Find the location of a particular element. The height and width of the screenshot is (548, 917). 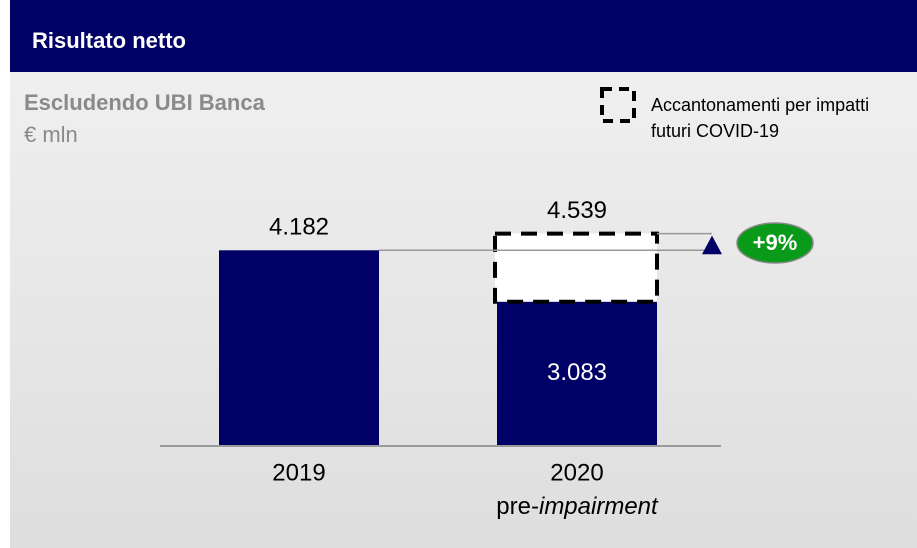

growth-arrow is located at coordinates (712, 245).